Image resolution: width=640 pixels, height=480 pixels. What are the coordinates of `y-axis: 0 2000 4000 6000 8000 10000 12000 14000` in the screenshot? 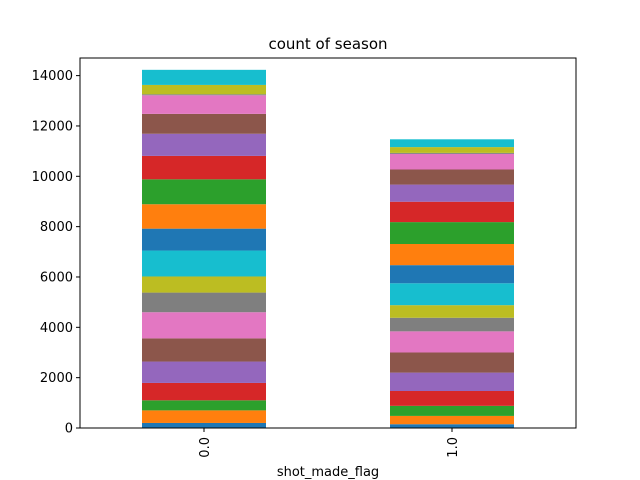 It's located at (56, 253).